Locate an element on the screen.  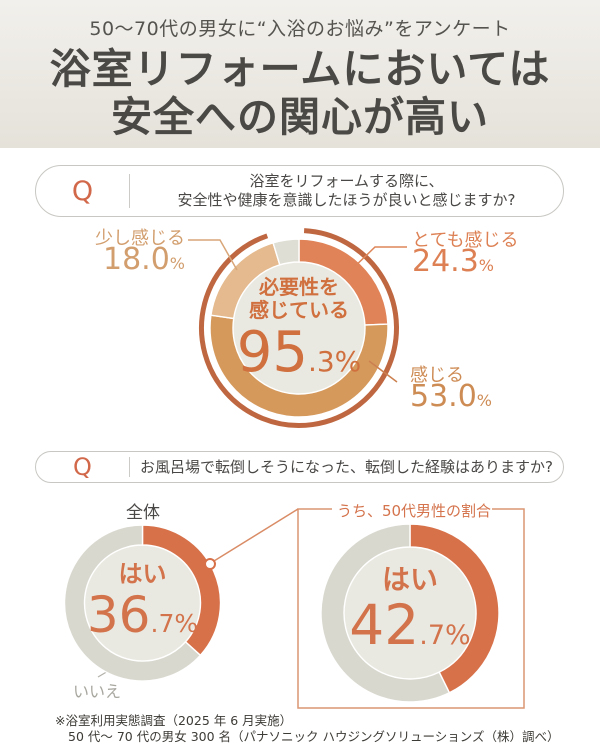
q2-q-mark: Q is located at coordinates (82, 467).